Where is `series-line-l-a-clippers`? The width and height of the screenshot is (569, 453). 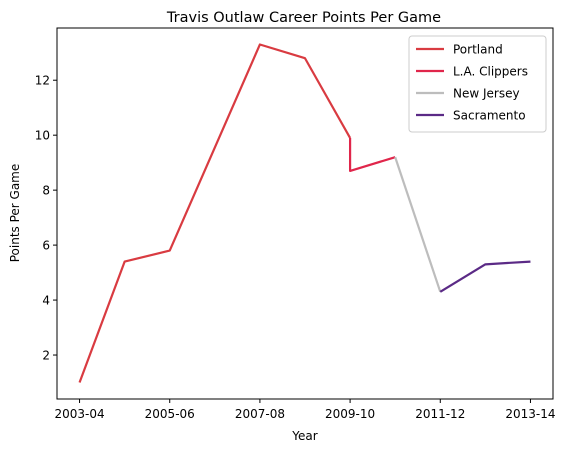
series-line-l-a-clippers is located at coordinates (372, 154).